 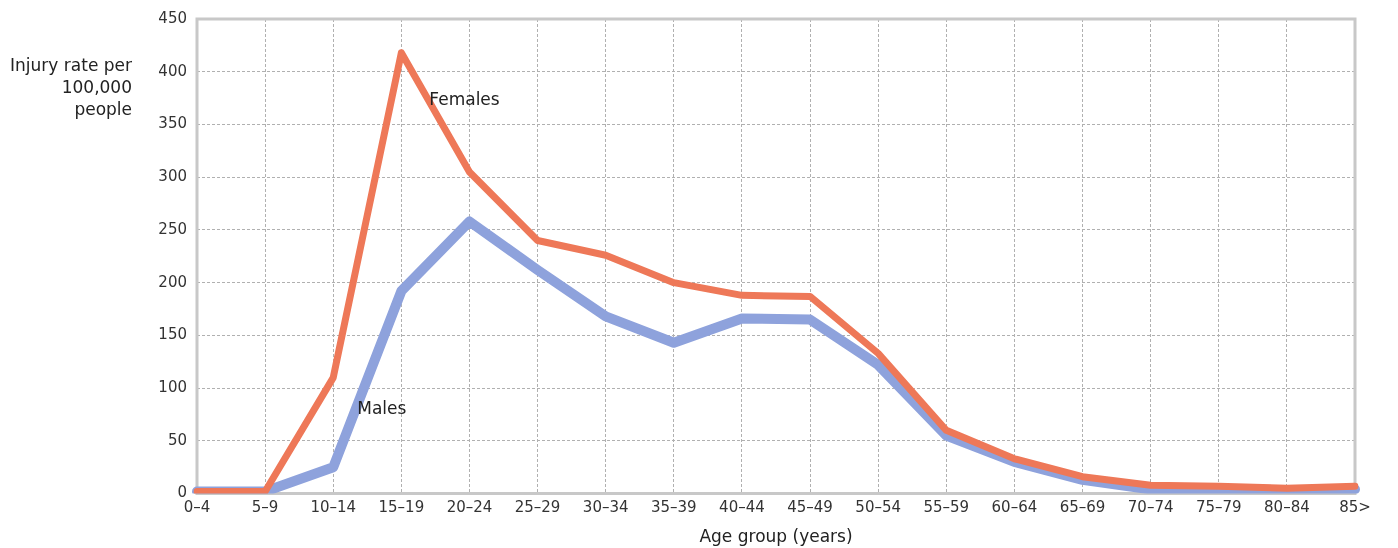 What do you see at coordinates (172, 334) in the screenshot?
I see `y-tick-label: 150` at bounding box center [172, 334].